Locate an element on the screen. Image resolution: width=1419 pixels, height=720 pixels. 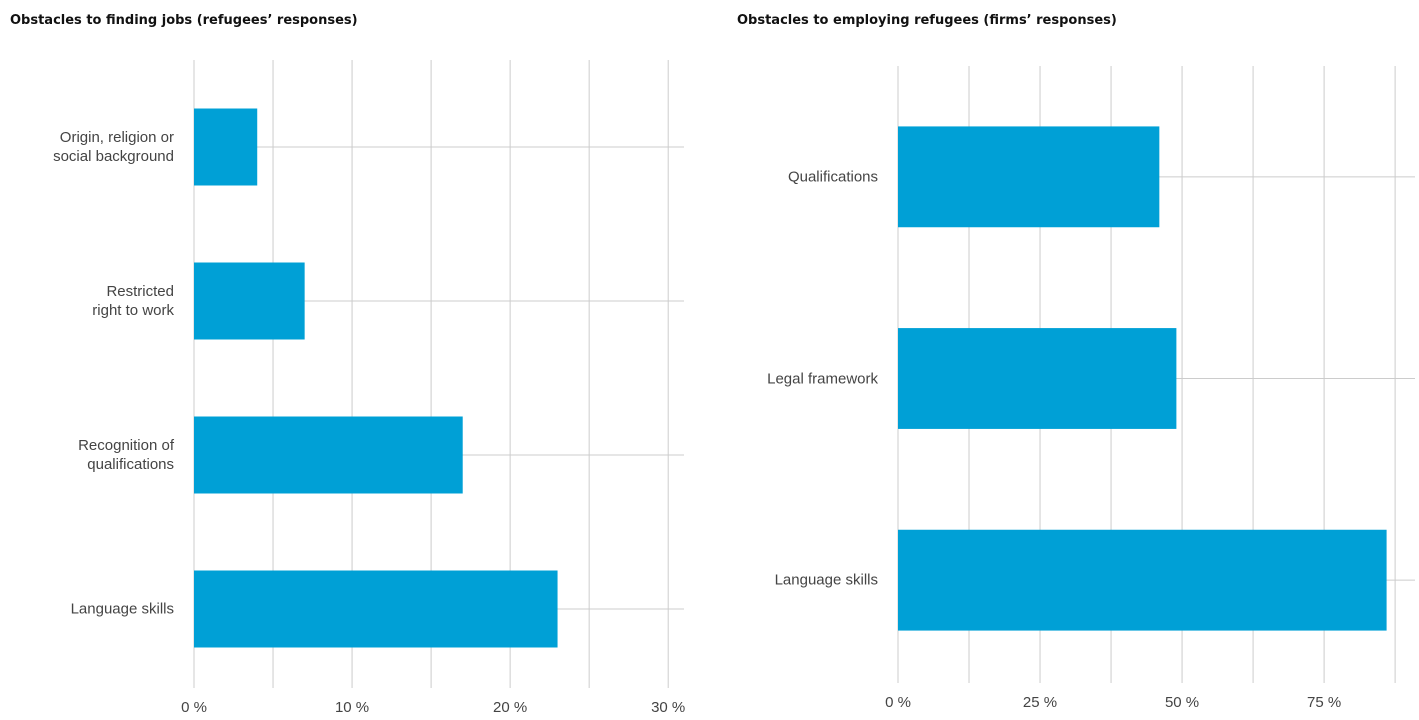
x-tick-label: 25 % is located at coordinates (1040, 702).